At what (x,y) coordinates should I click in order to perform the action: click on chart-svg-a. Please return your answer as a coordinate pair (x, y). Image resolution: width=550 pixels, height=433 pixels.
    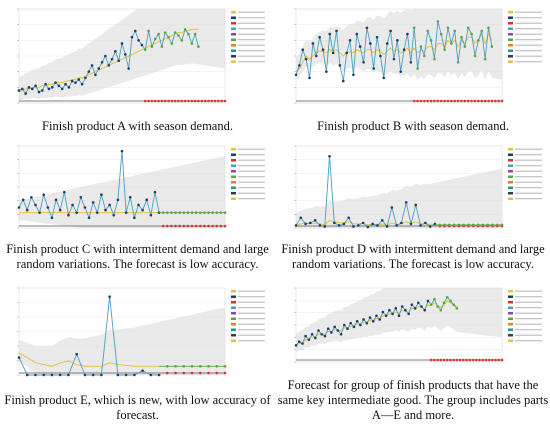
    Looking at the image, I should click on (141, 56).